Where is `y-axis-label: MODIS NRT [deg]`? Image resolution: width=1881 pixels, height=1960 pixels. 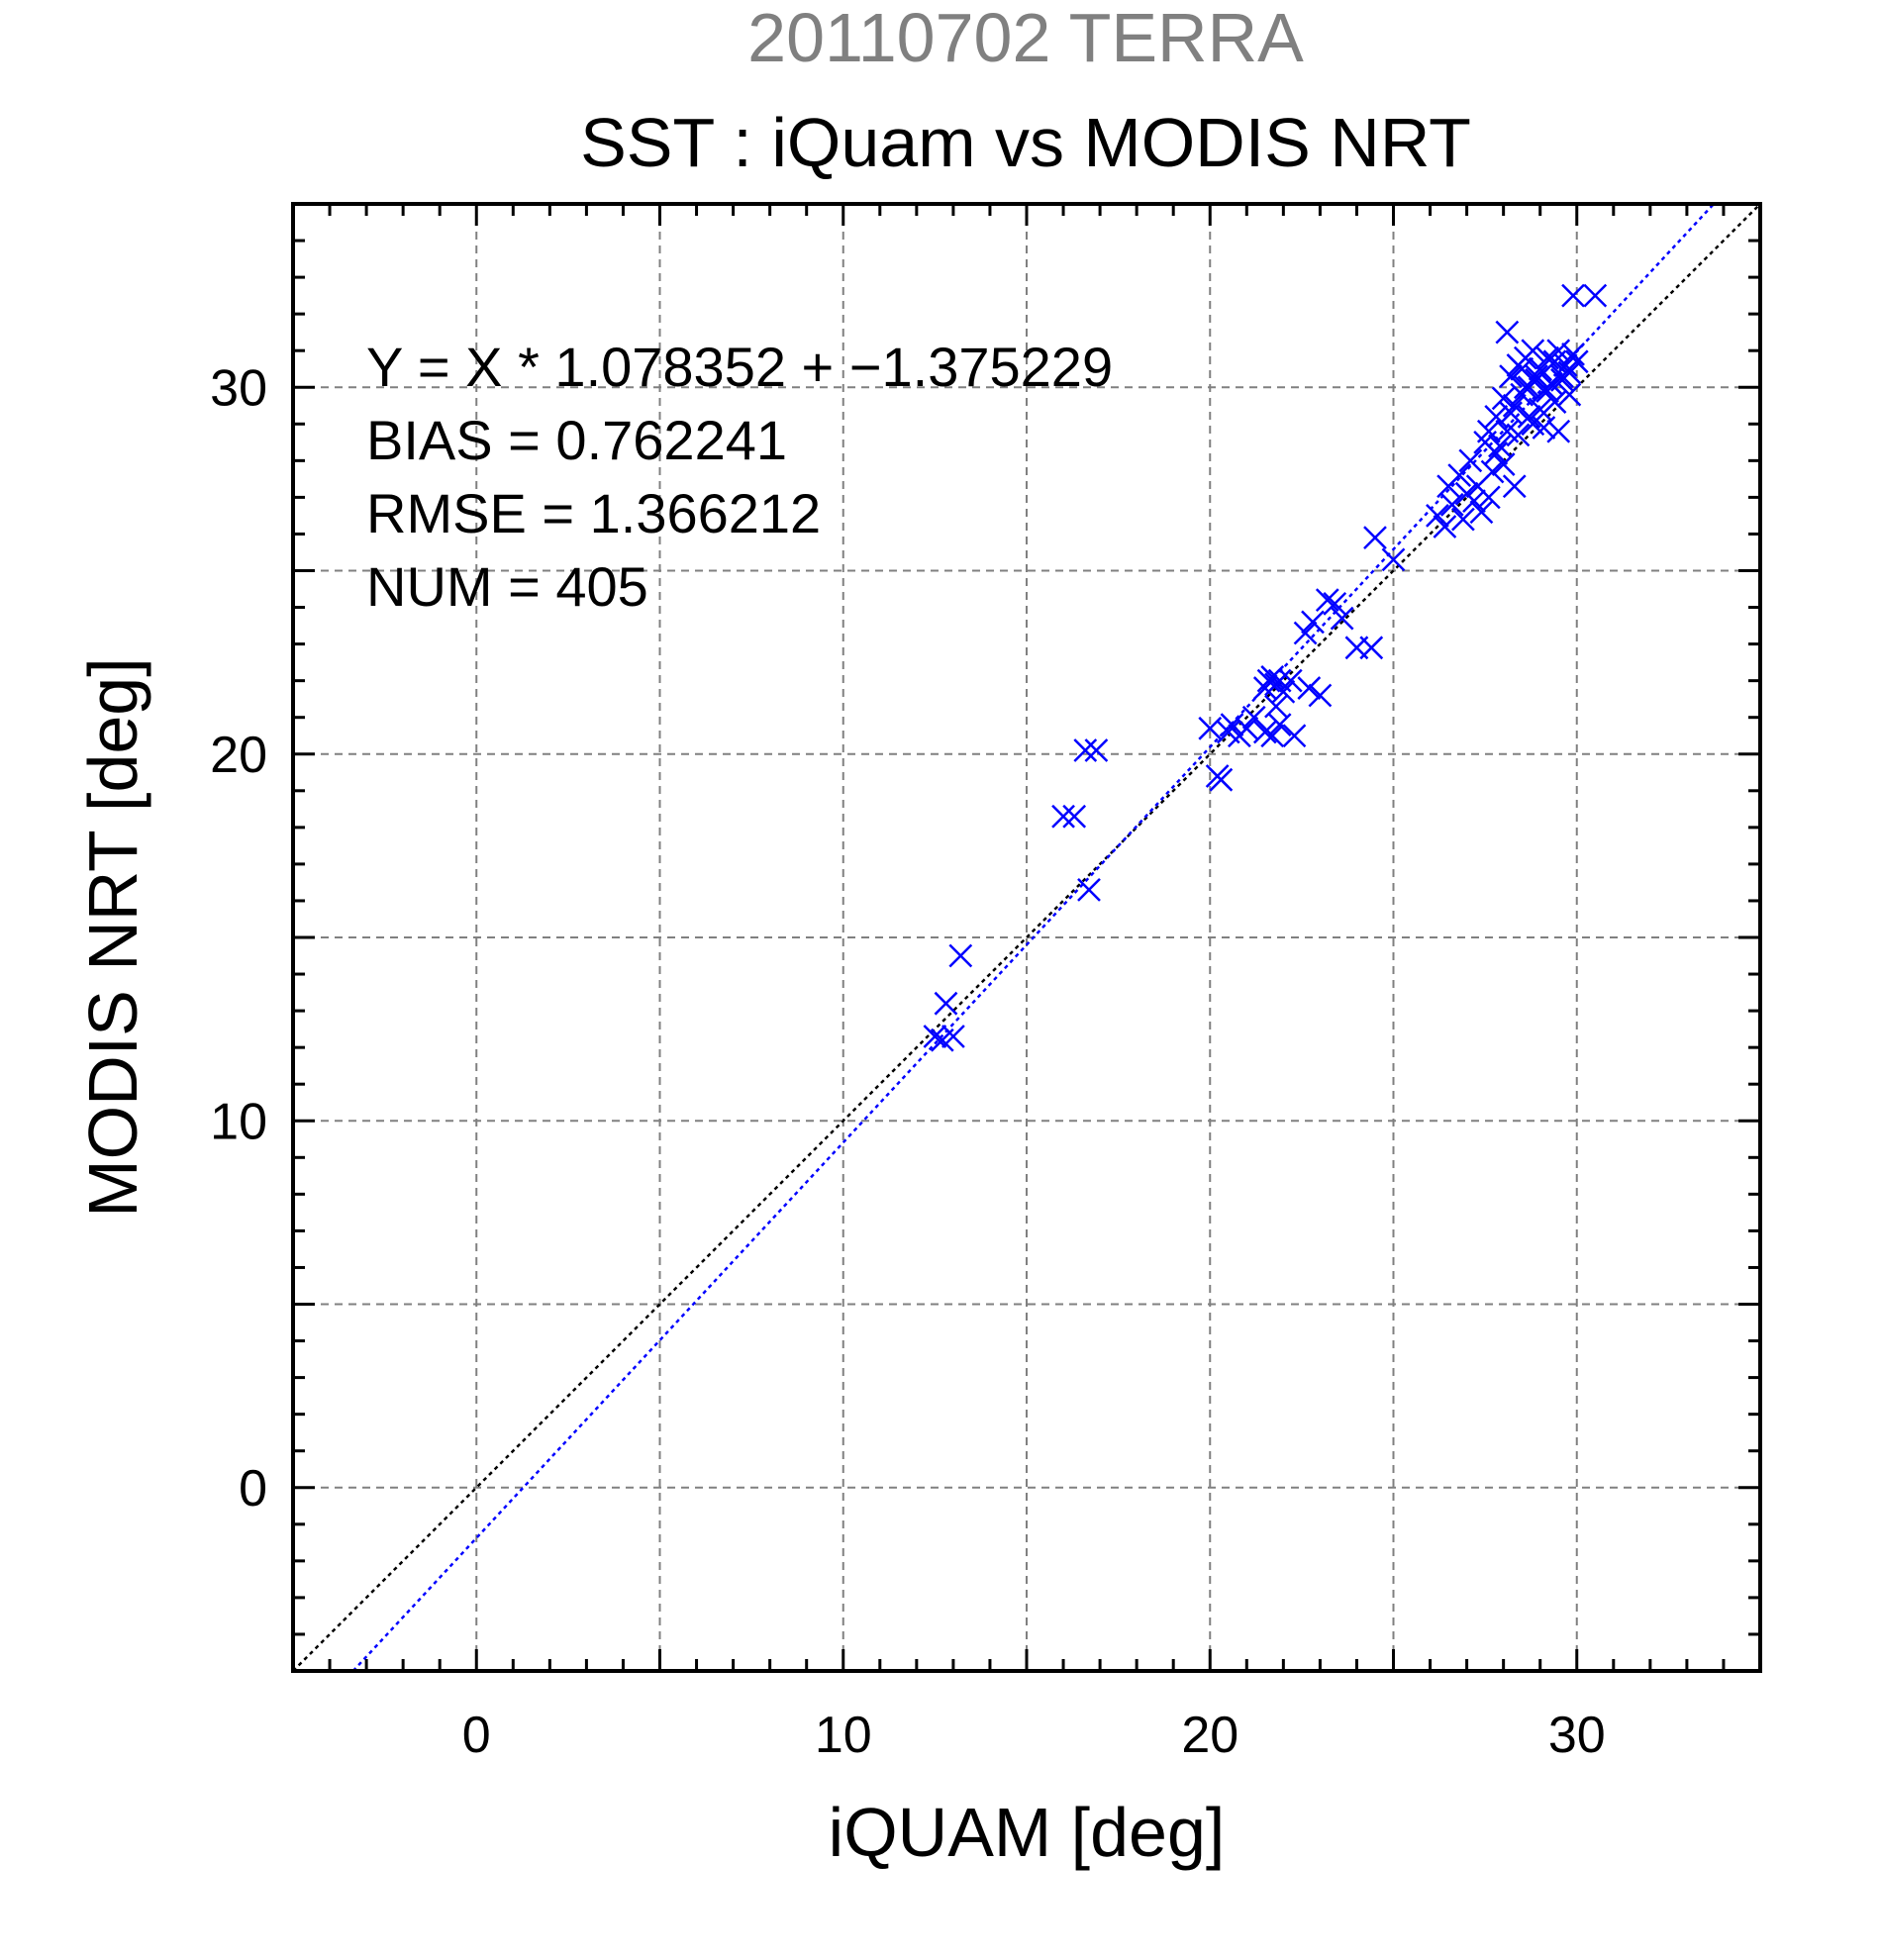 y-axis-label: MODIS NRT [deg] is located at coordinates (112, 937).